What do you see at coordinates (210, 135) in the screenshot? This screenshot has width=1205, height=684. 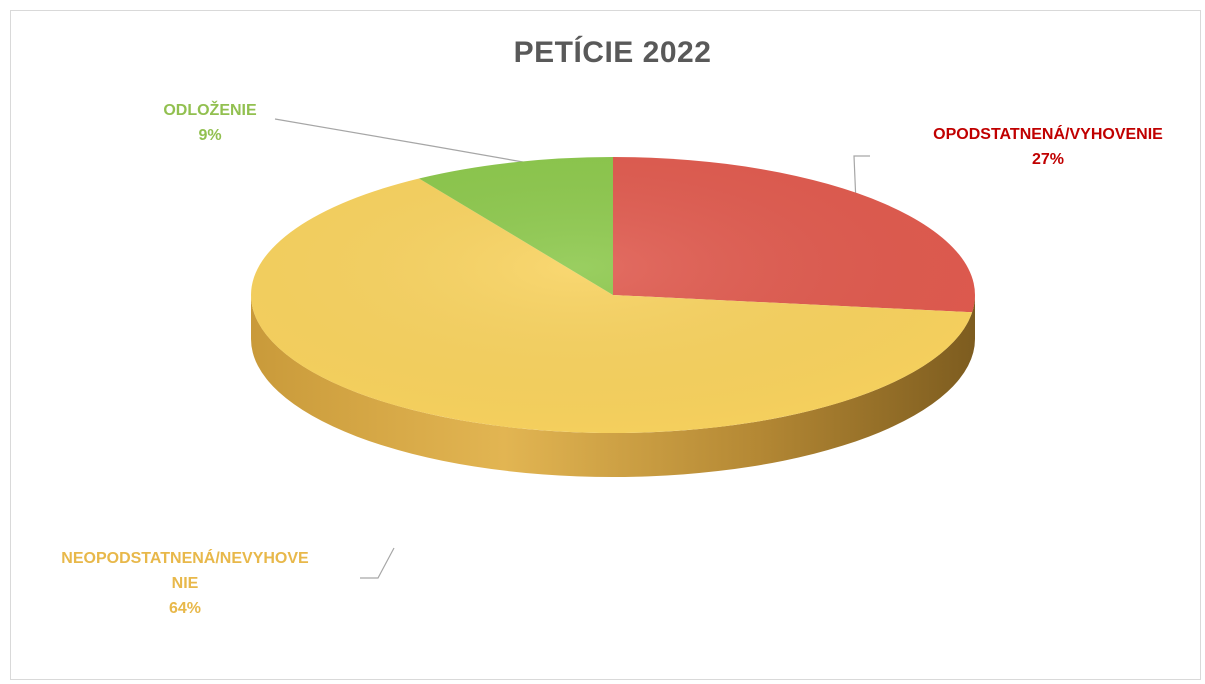 I see `slice-value-text: 9%` at bounding box center [210, 135].